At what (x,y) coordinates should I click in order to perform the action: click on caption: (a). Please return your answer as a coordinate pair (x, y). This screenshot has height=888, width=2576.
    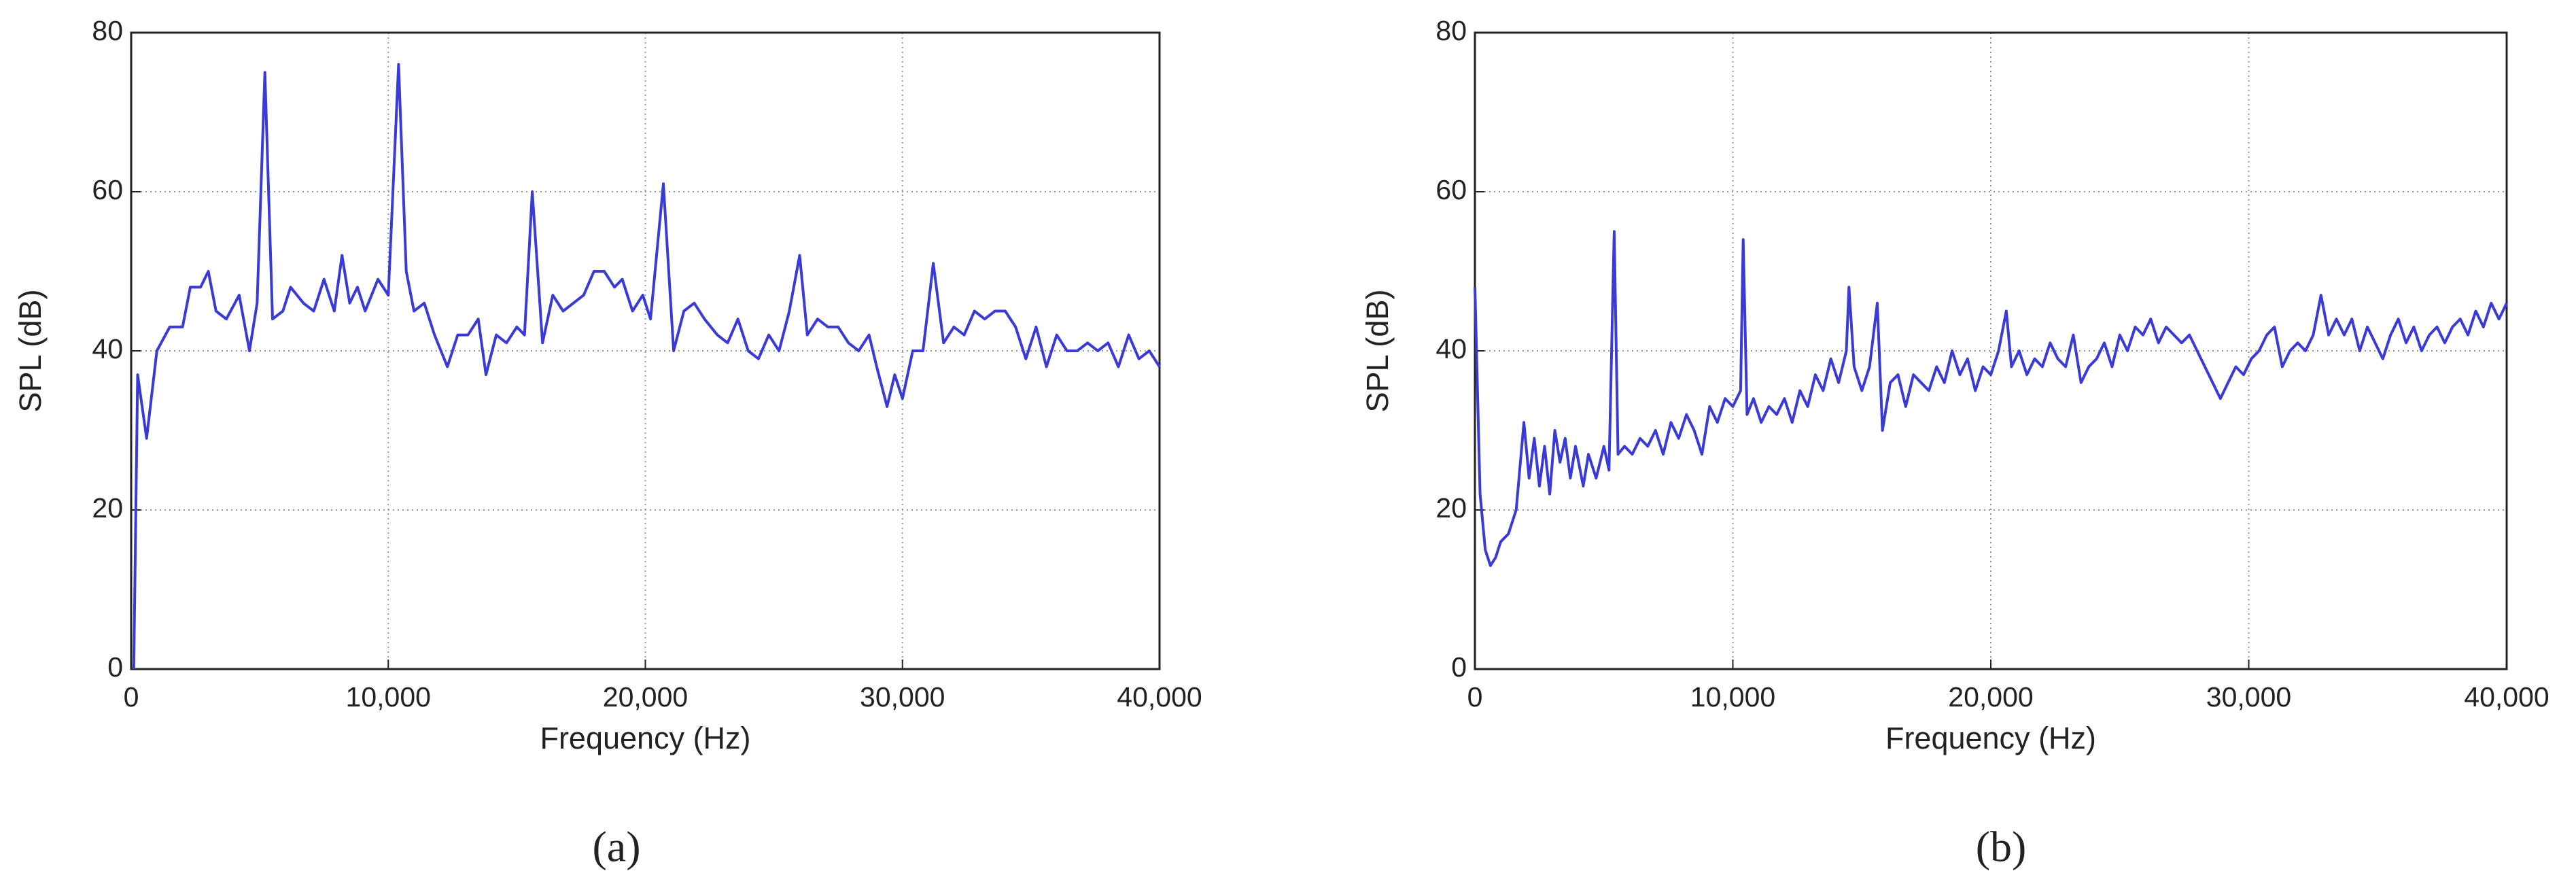
    Looking at the image, I should click on (616, 847).